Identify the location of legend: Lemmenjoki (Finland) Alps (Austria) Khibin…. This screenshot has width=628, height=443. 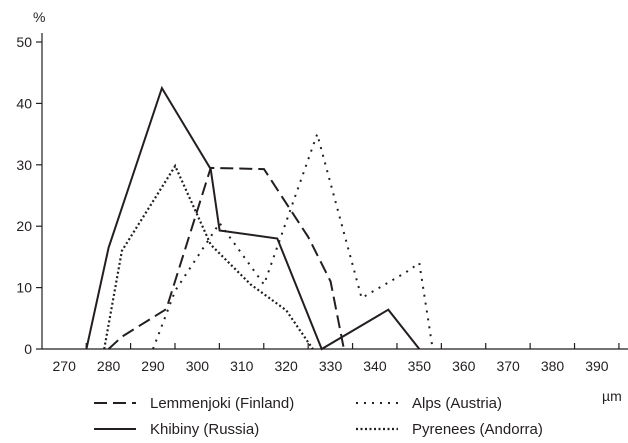
(318, 416).